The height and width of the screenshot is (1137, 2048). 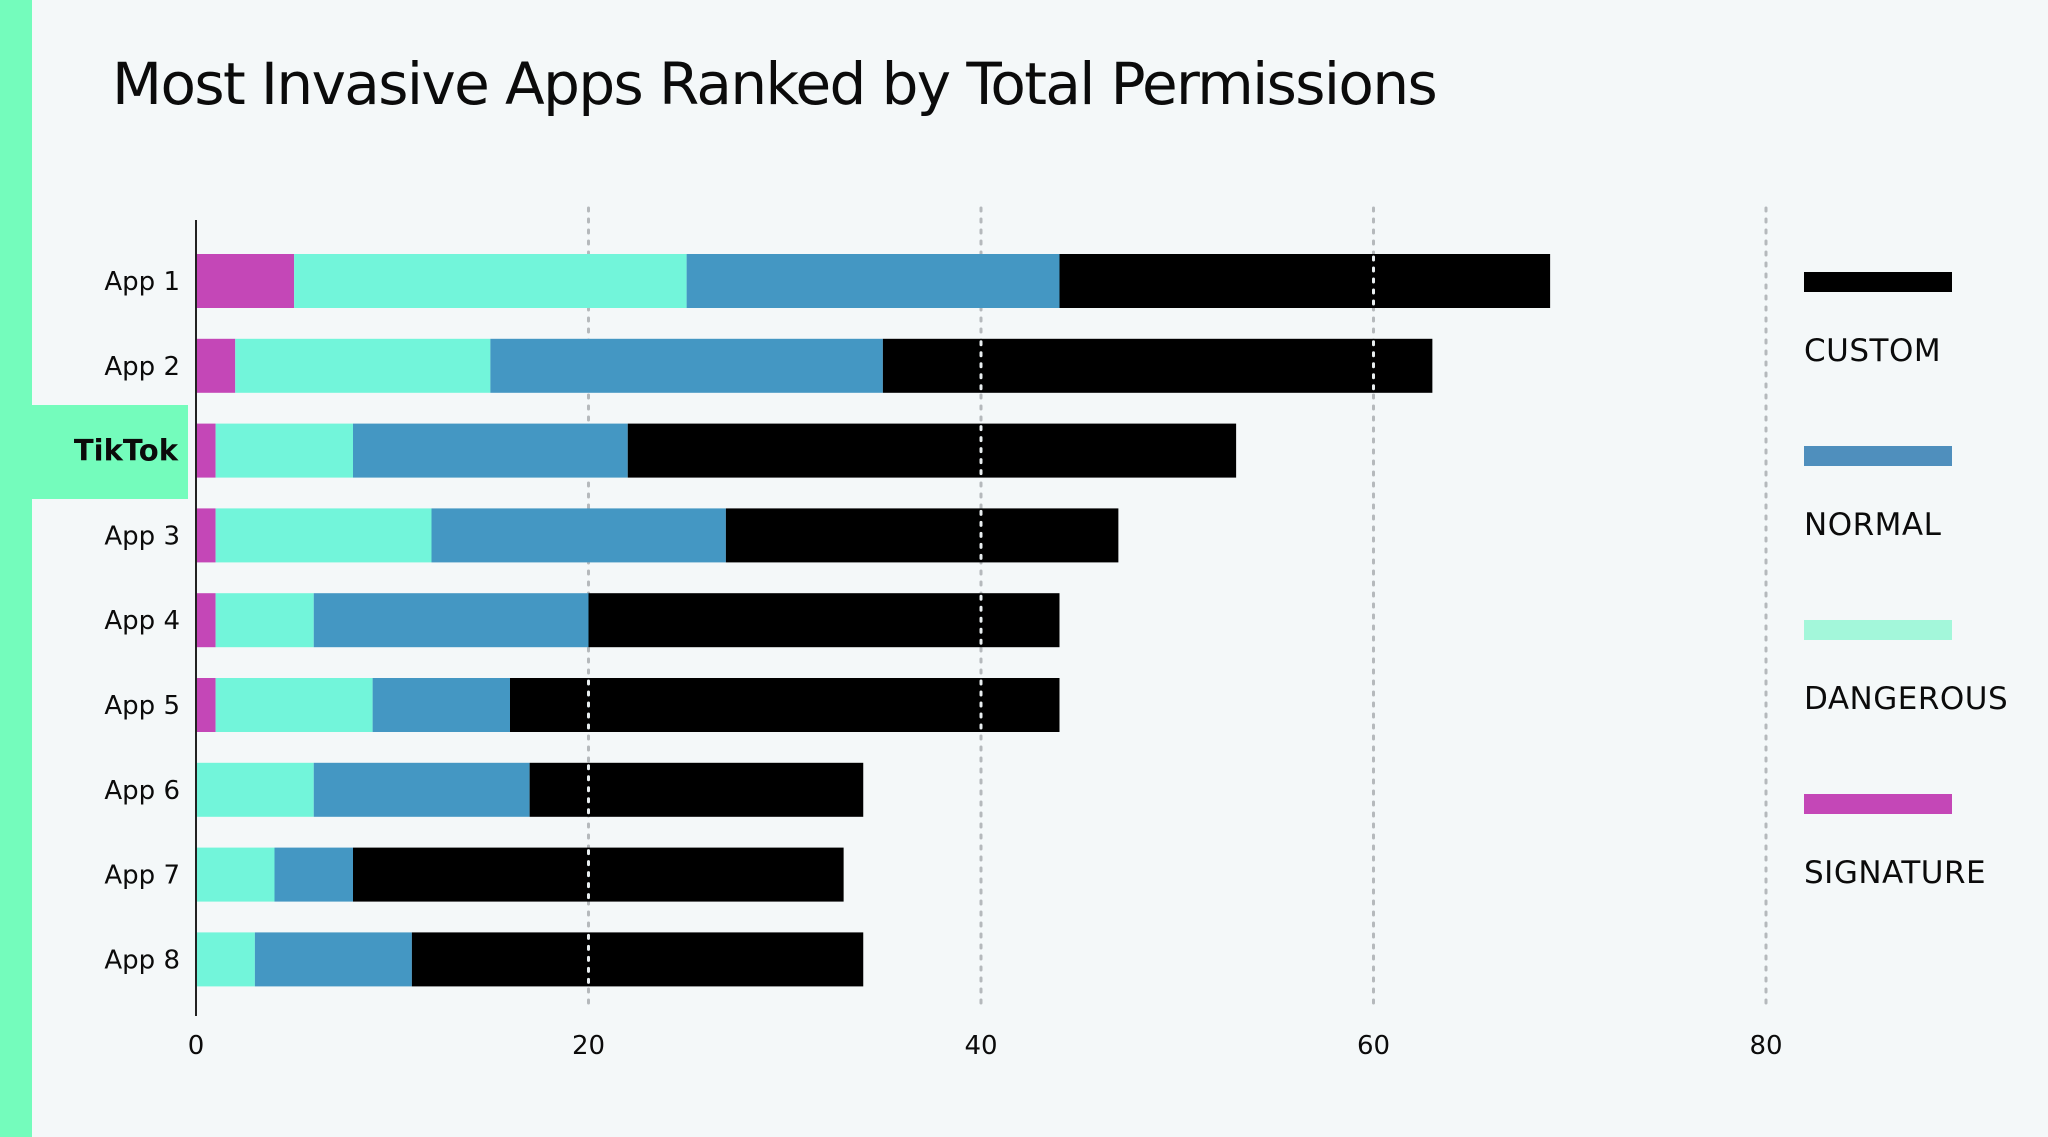 What do you see at coordinates (255, 789) in the screenshot?
I see `bar-app-6-dangerous` at bounding box center [255, 789].